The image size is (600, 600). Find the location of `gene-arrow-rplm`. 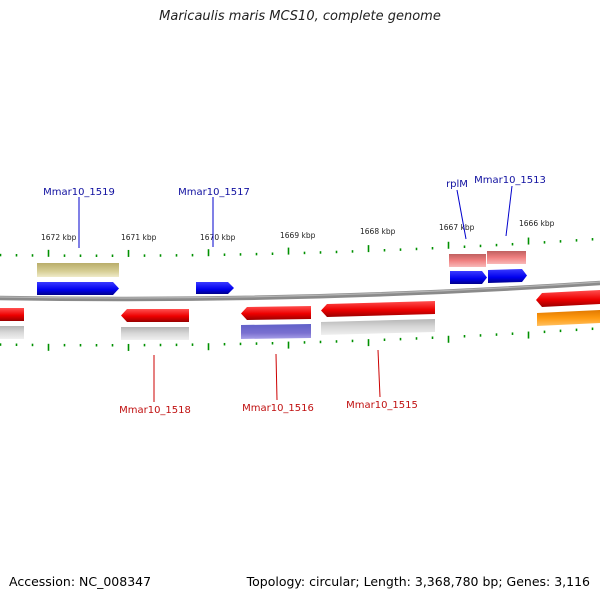

gene-arrow-rplm is located at coordinates (468, 277).